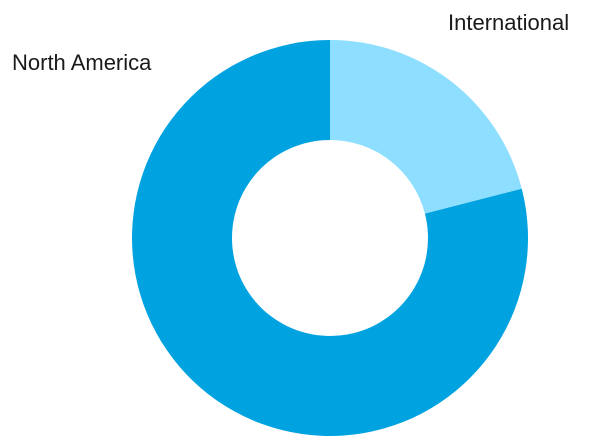  Describe the element at coordinates (82, 62) in the screenshot. I see `slice-label-north-america: North America` at that location.